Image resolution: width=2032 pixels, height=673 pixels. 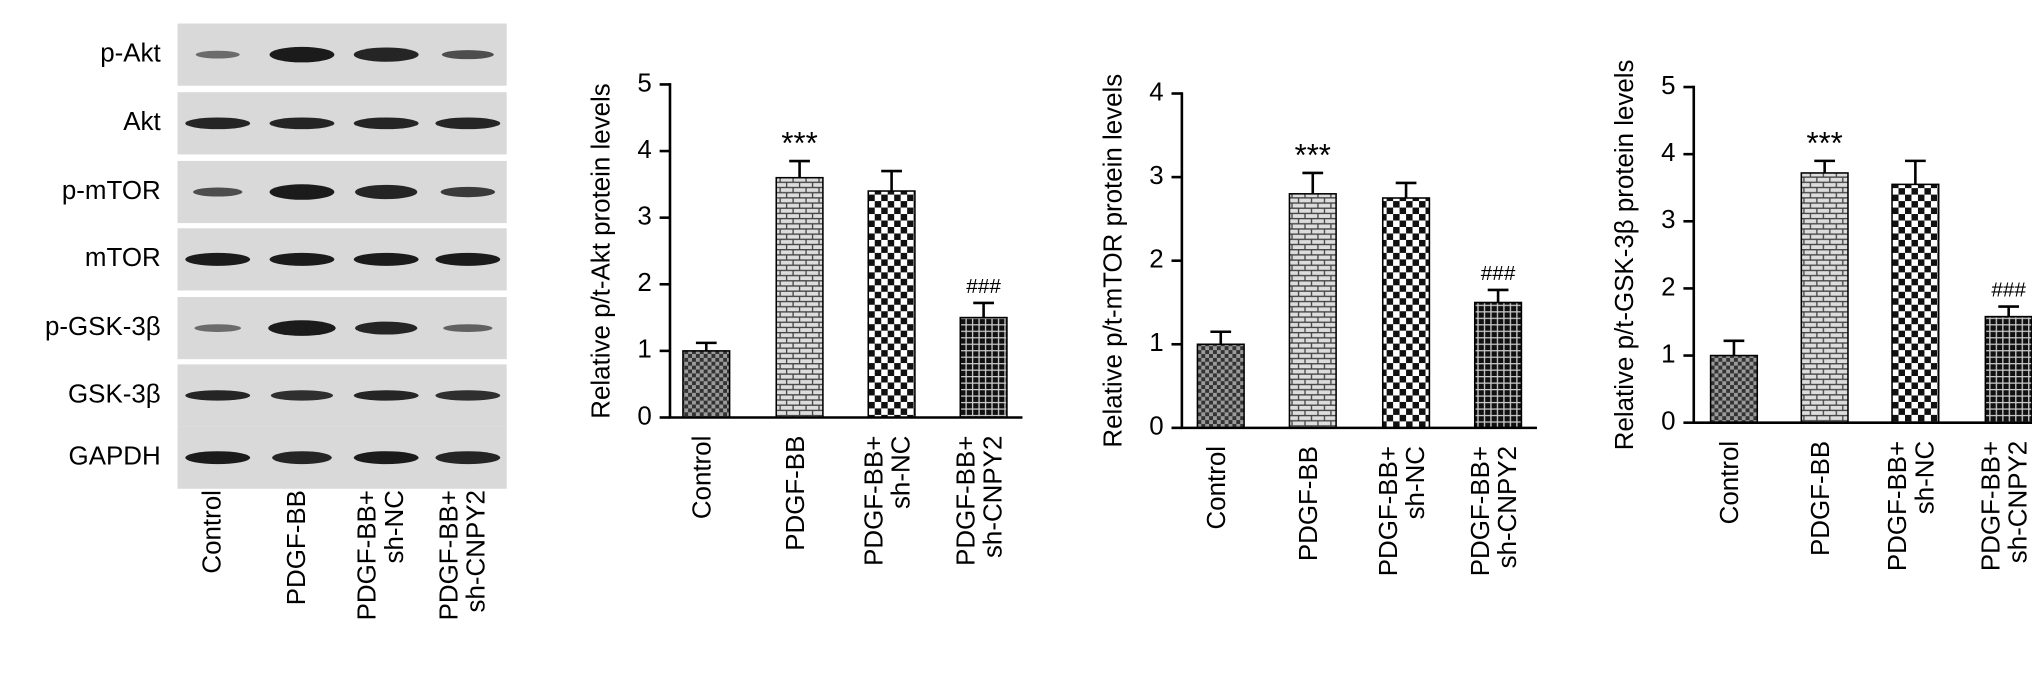 I want to click on y-axis-label: Relative p/t-mTOR protein levels, so click(x=1113, y=261).